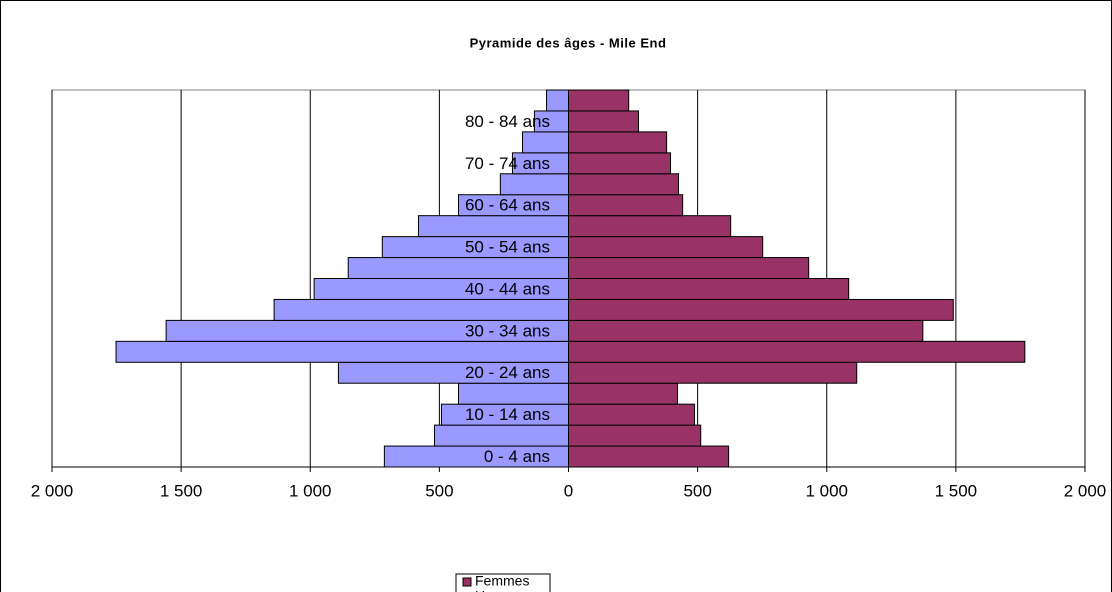 The width and height of the screenshot is (1112, 592). What do you see at coordinates (467, 582) in the screenshot?
I see `legend-swatch` at bounding box center [467, 582].